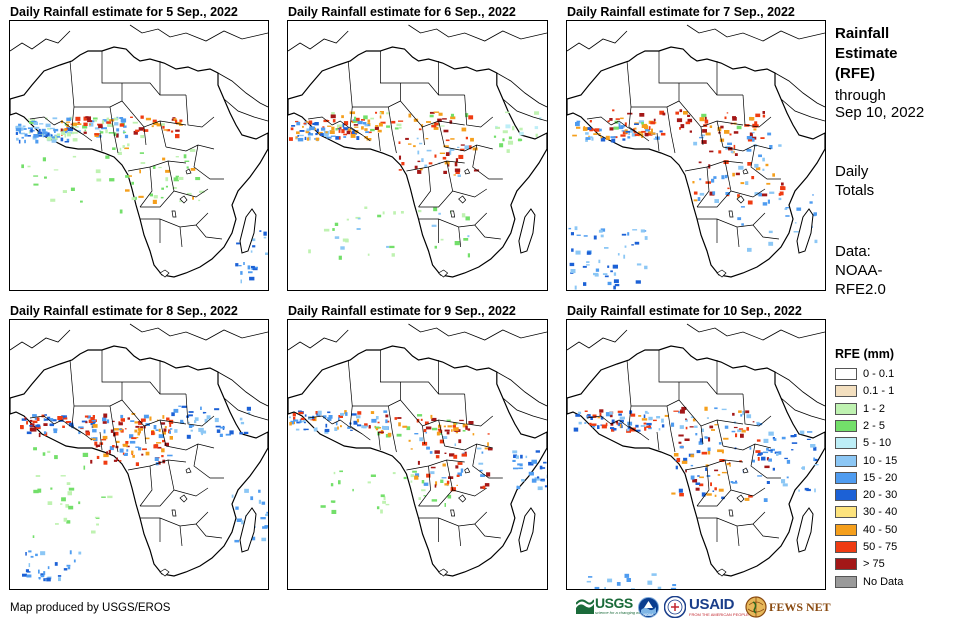 The height and width of the screenshot is (626, 967). I want to click on africa-outline, so click(139, 162).